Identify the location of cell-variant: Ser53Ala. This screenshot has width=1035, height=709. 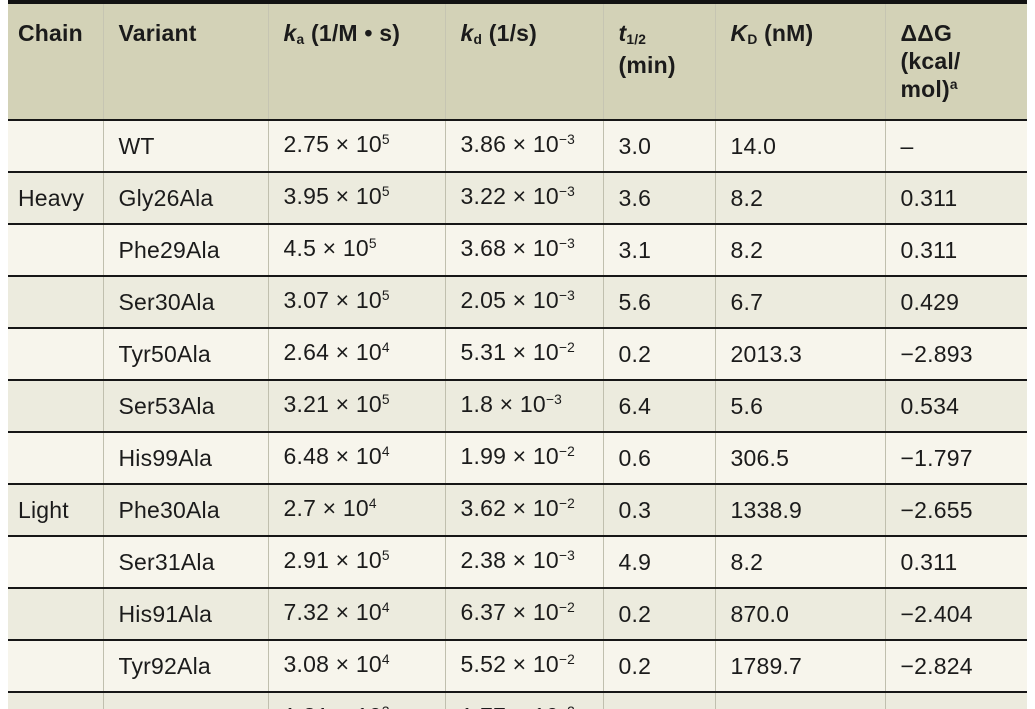
(185, 406).